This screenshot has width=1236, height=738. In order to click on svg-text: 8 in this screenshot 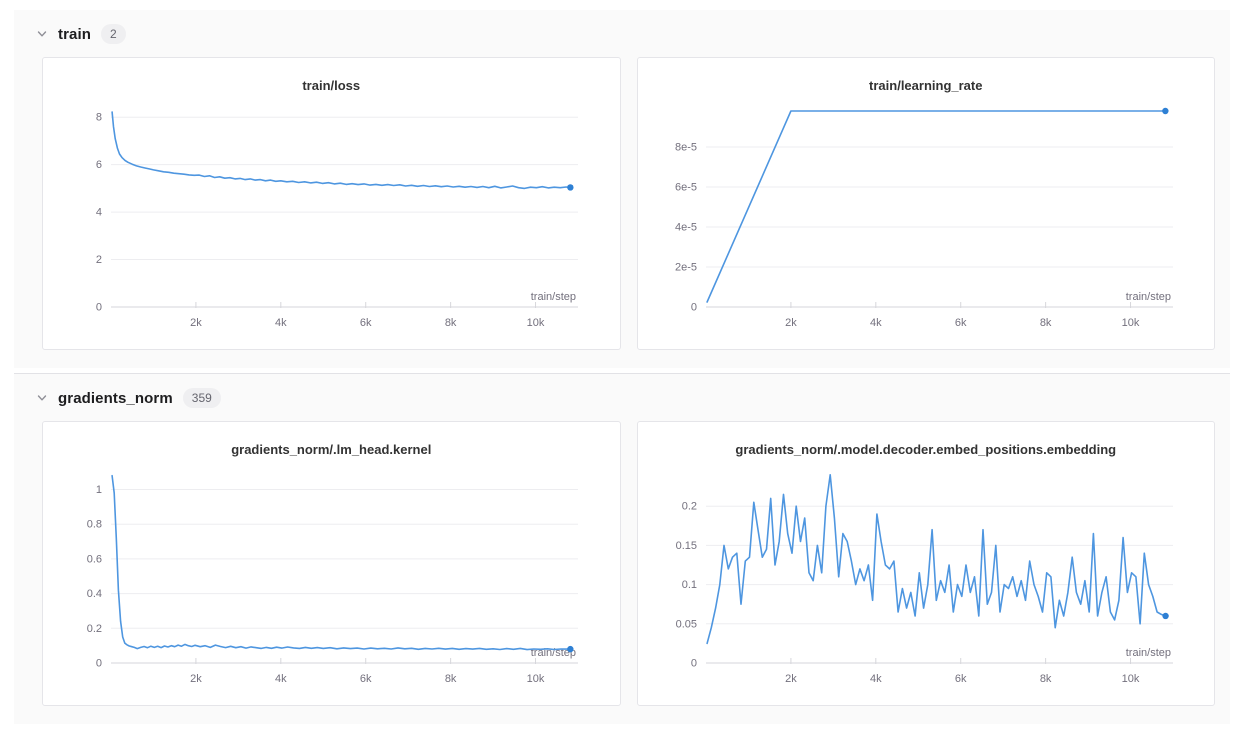, I will do `click(99, 118)`.